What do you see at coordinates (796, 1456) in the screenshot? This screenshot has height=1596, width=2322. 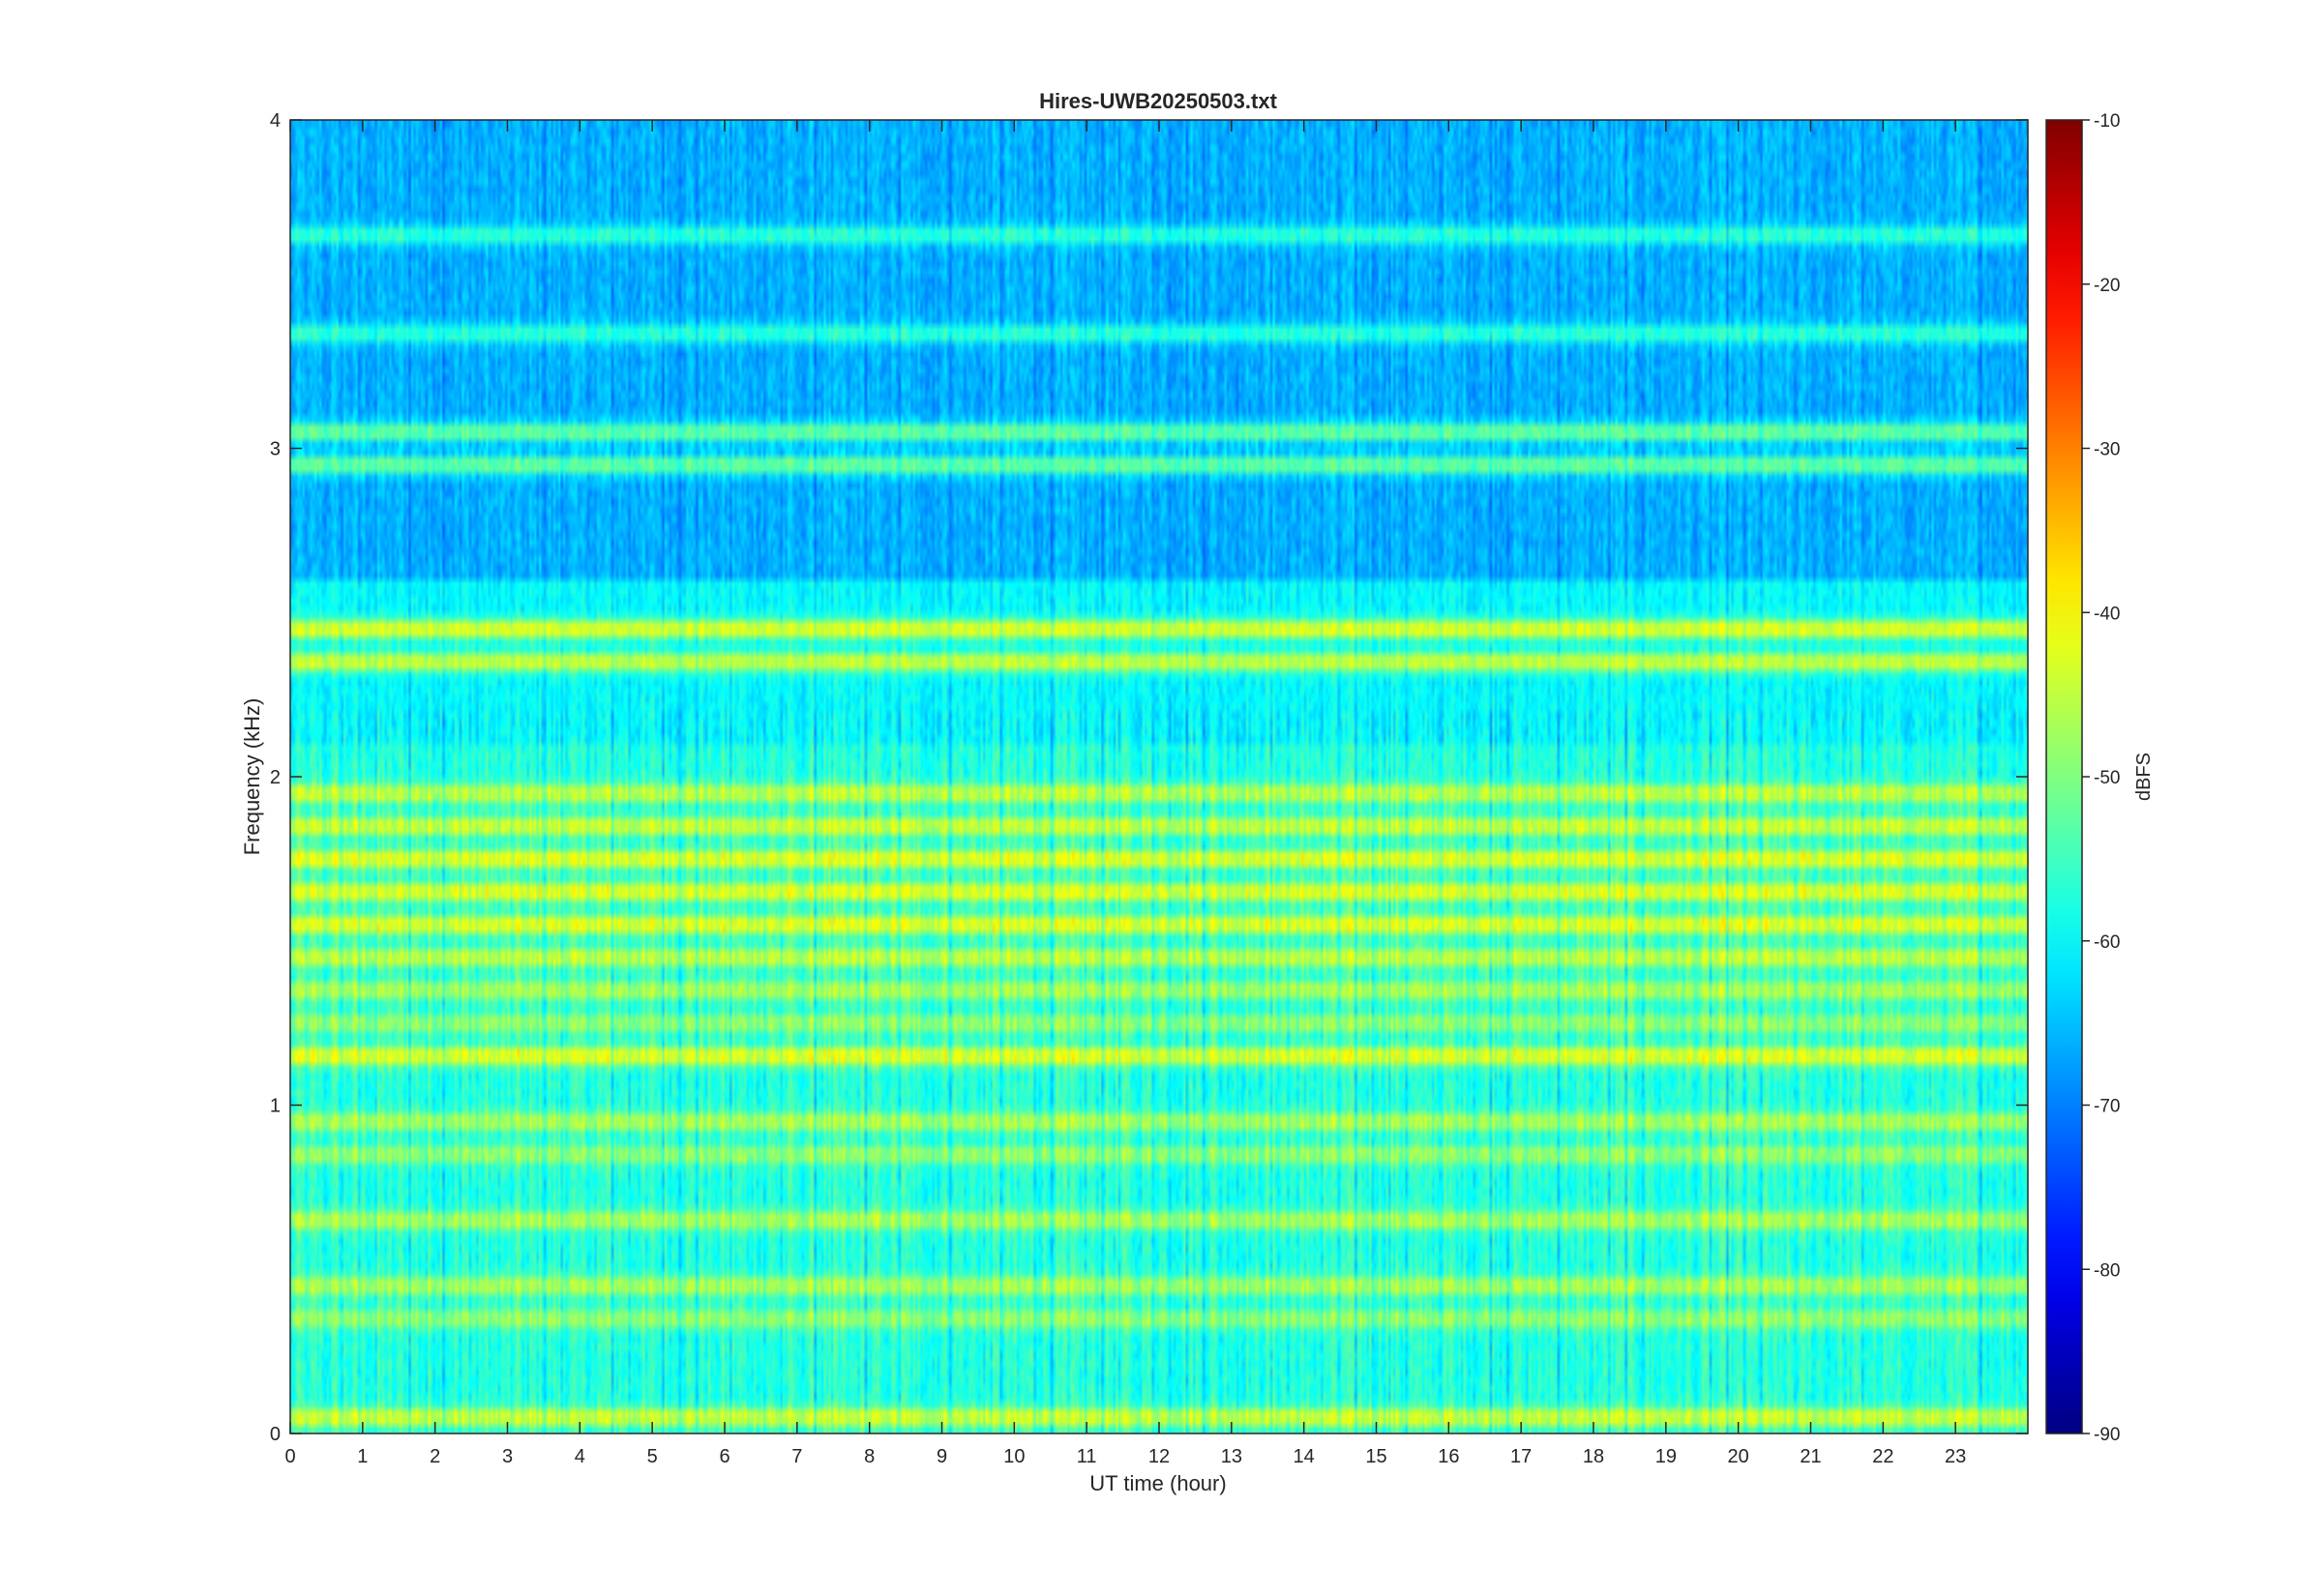 I see `x-tick-label: 7` at bounding box center [796, 1456].